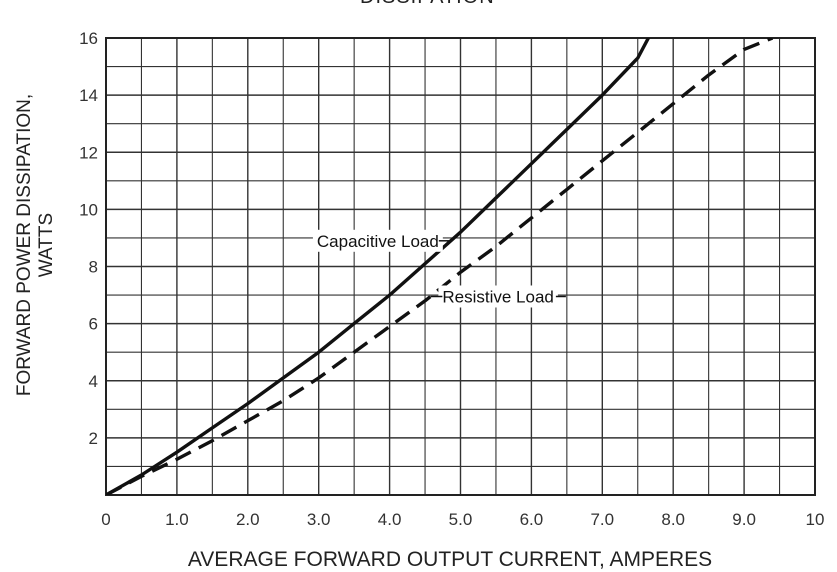 The height and width of the screenshot is (572, 837). What do you see at coordinates (93, 381) in the screenshot?
I see `y-tick-label: 4` at bounding box center [93, 381].